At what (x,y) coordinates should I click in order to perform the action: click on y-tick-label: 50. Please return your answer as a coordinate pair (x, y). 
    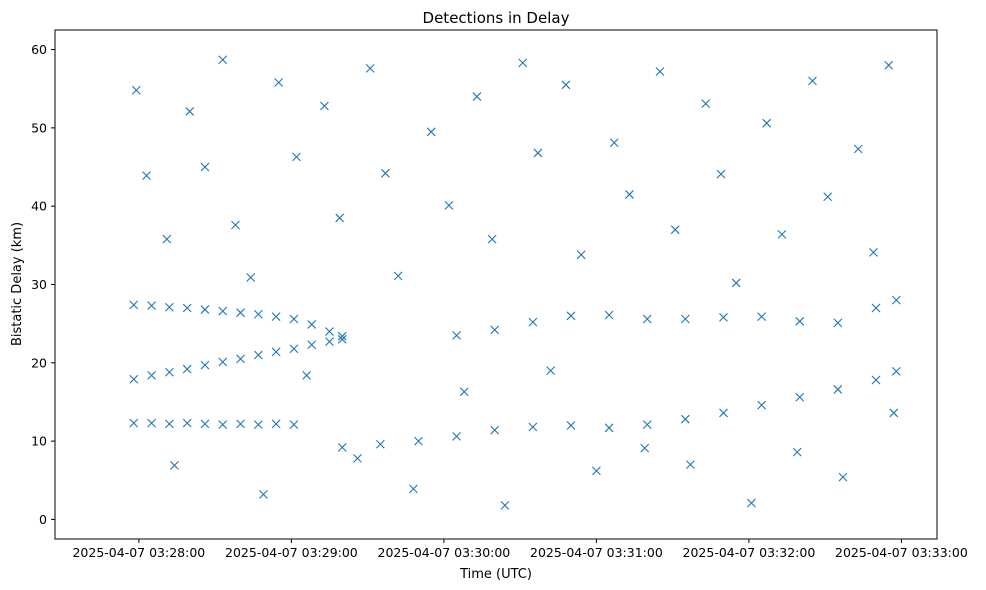
    Looking at the image, I should click on (39, 127).